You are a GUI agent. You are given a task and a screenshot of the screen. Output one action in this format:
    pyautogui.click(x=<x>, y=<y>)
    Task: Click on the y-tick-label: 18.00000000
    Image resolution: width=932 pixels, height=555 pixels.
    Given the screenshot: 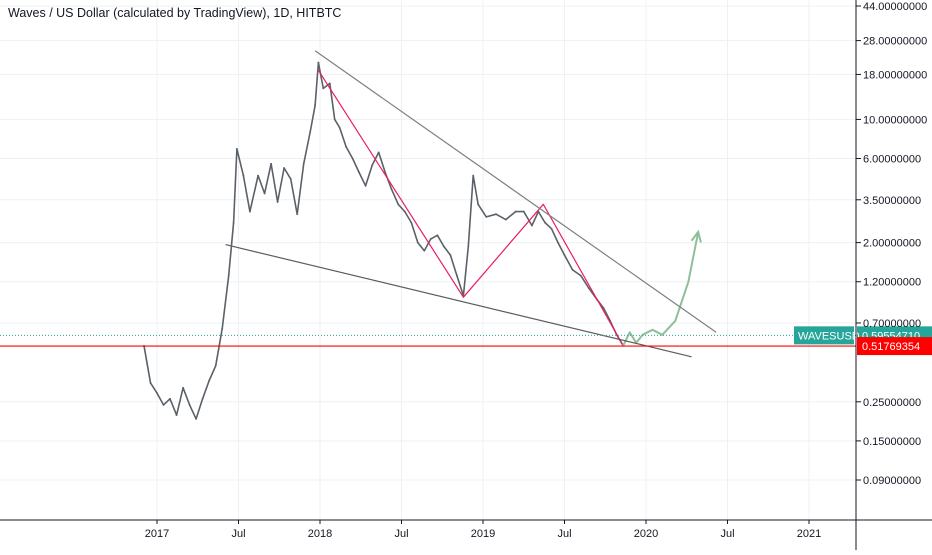 What is the action you would take?
    pyautogui.click(x=895, y=75)
    